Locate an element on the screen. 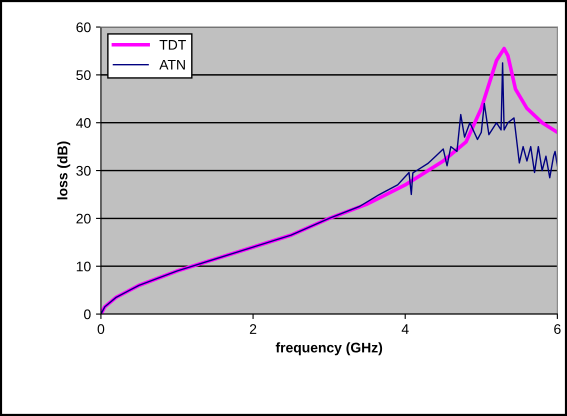 The image size is (567, 416). x-tick-label: 2 is located at coordinates (253, 329).